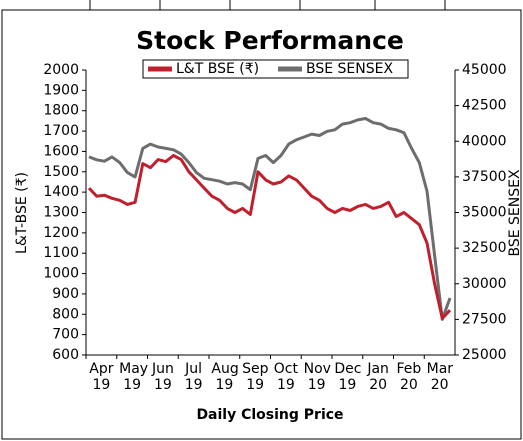  What do you see at coordinates (484, 213) in the screenshot?
I see `y2-tick-label: 35000` at bounding box center [484, 213].